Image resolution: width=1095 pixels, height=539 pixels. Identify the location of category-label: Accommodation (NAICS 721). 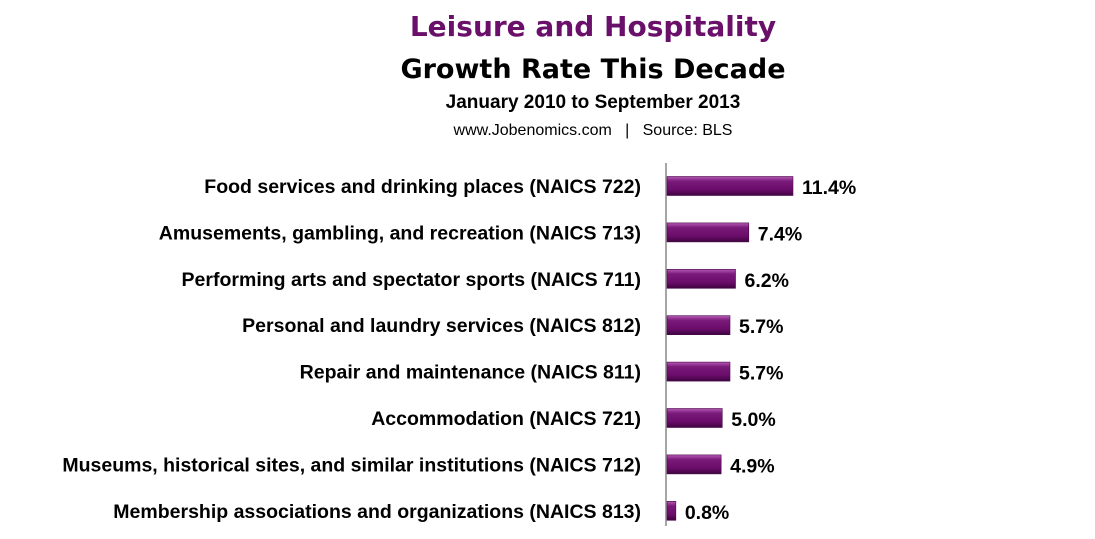
(506, 419).